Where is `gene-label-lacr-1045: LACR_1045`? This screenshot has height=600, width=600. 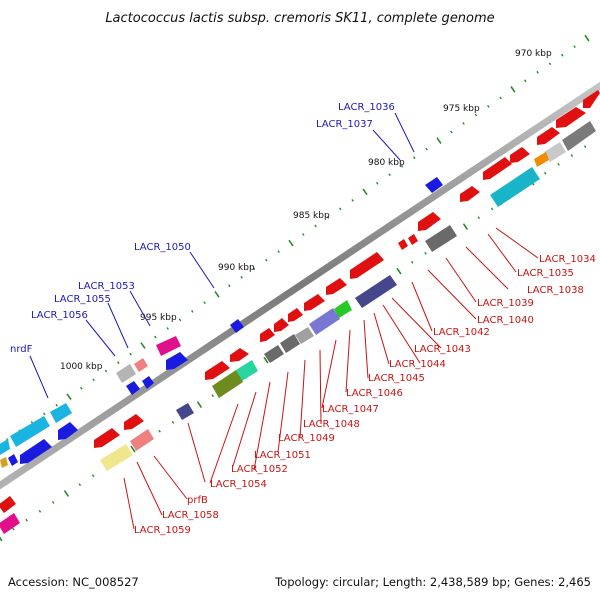 gene-label-lacr-1045: LACR_1045 is located at coordinates (396, 378).